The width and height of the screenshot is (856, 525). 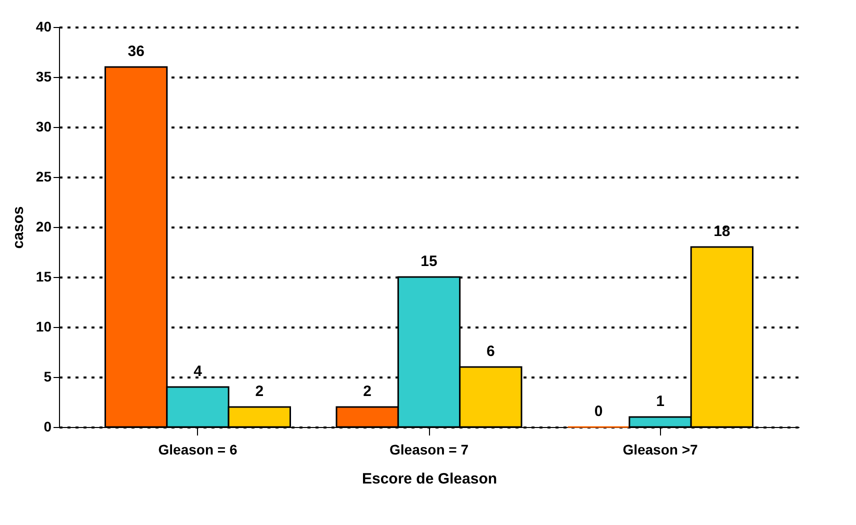 I want to click on y-tick-label: 10, so click(x=44, y=326).